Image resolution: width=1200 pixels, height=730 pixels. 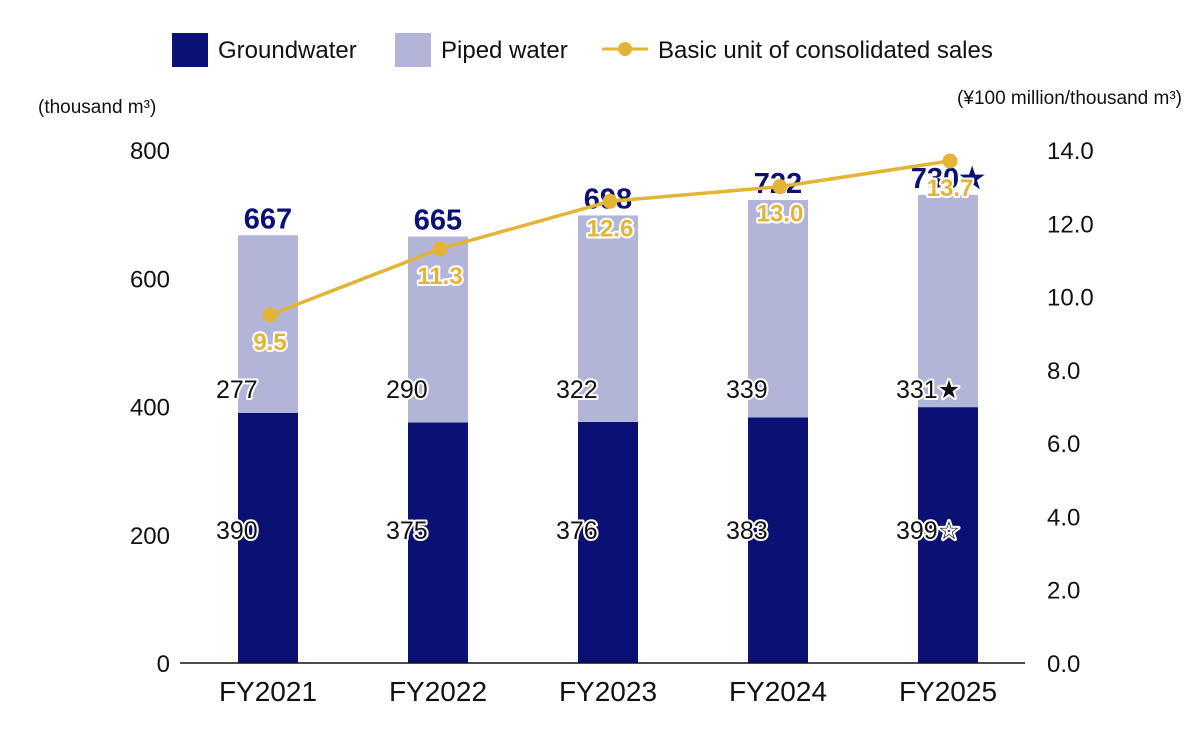 I want to click on data-label-piped-water: 277, so click(x=237, y=390).